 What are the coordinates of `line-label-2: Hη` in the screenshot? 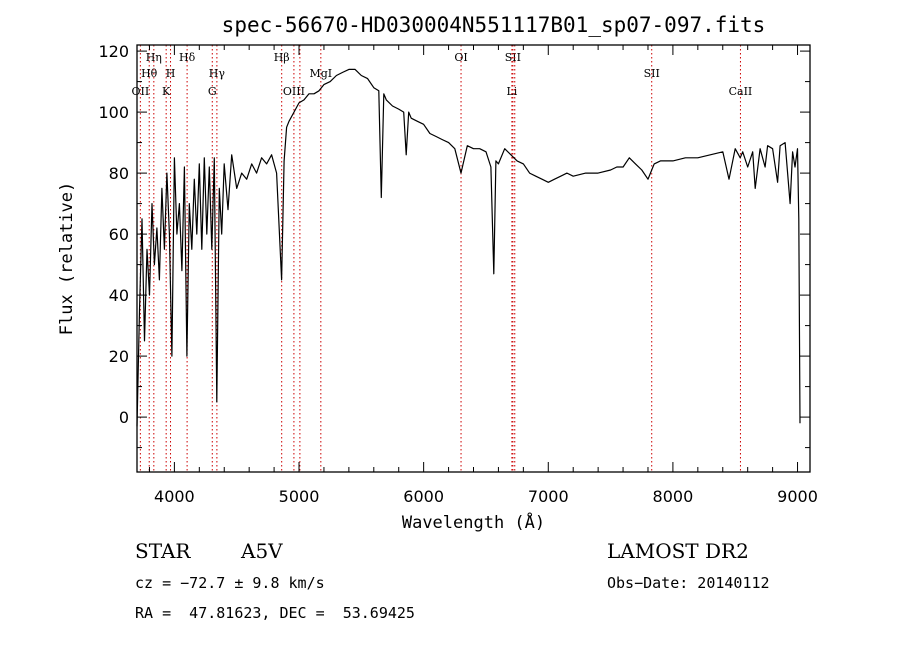 It's located at (154, 57).